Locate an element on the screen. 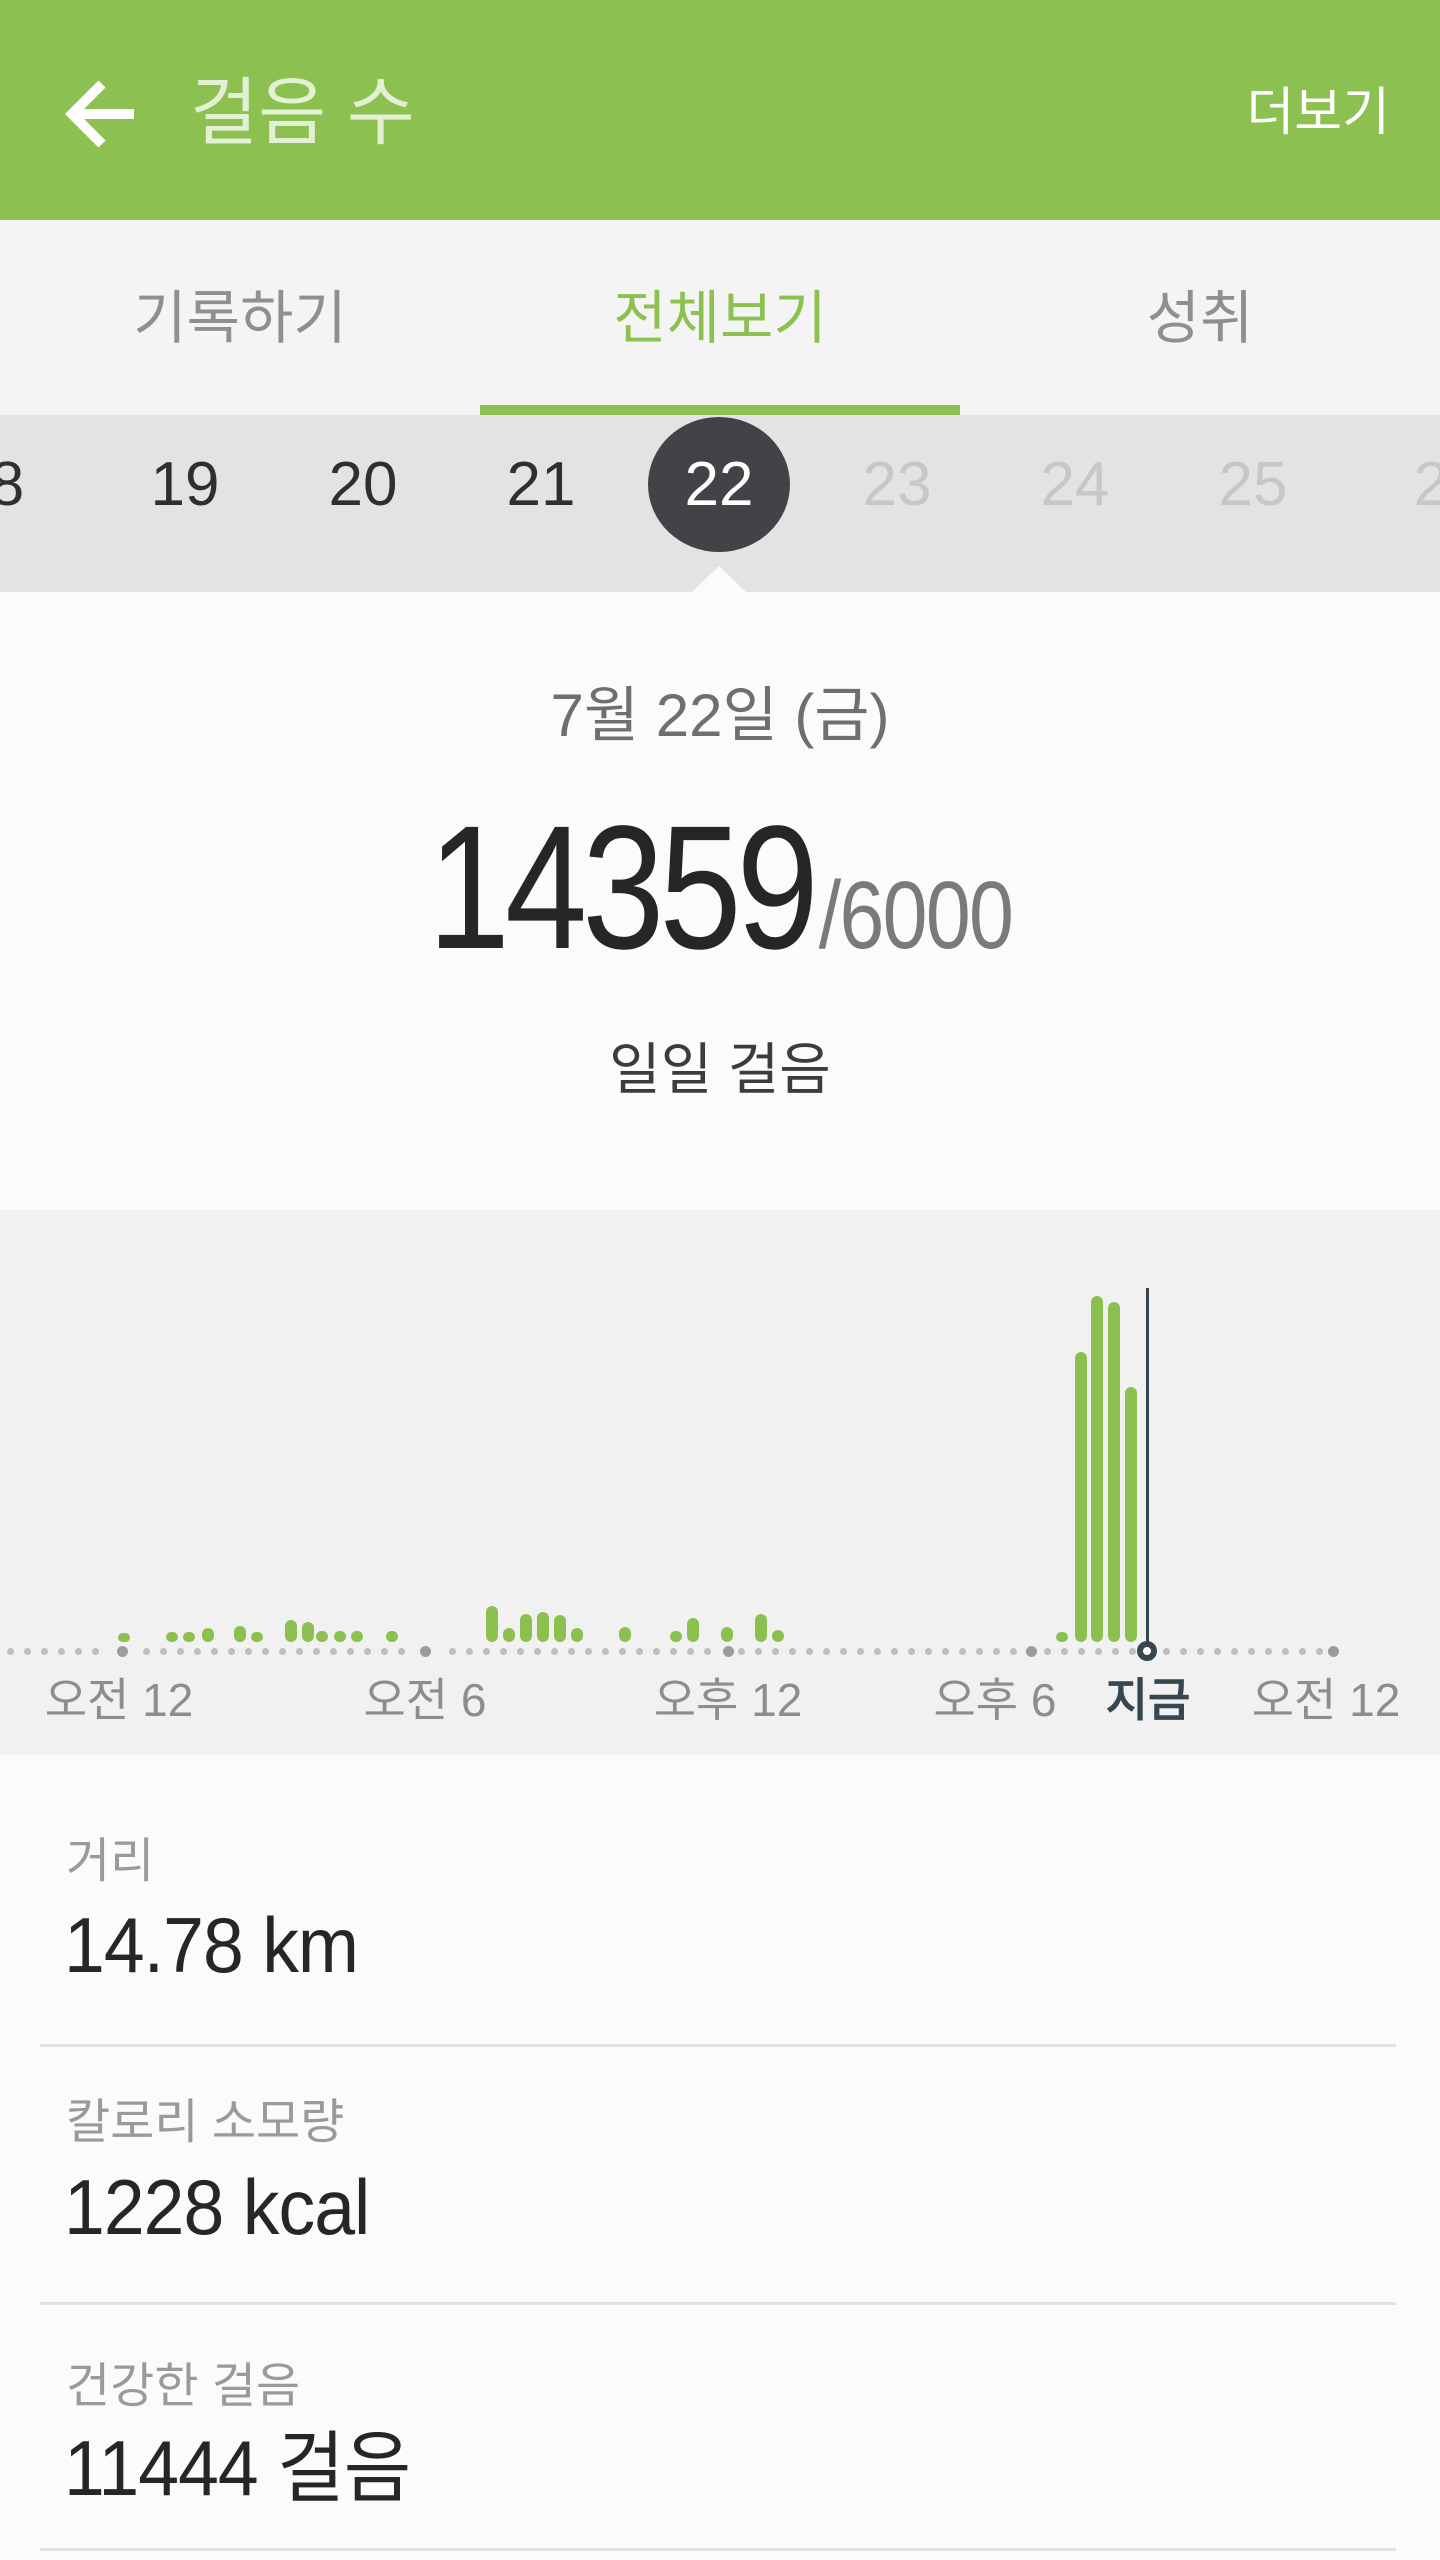  more-button: 더보기 is located at coordinates (1318, 113).